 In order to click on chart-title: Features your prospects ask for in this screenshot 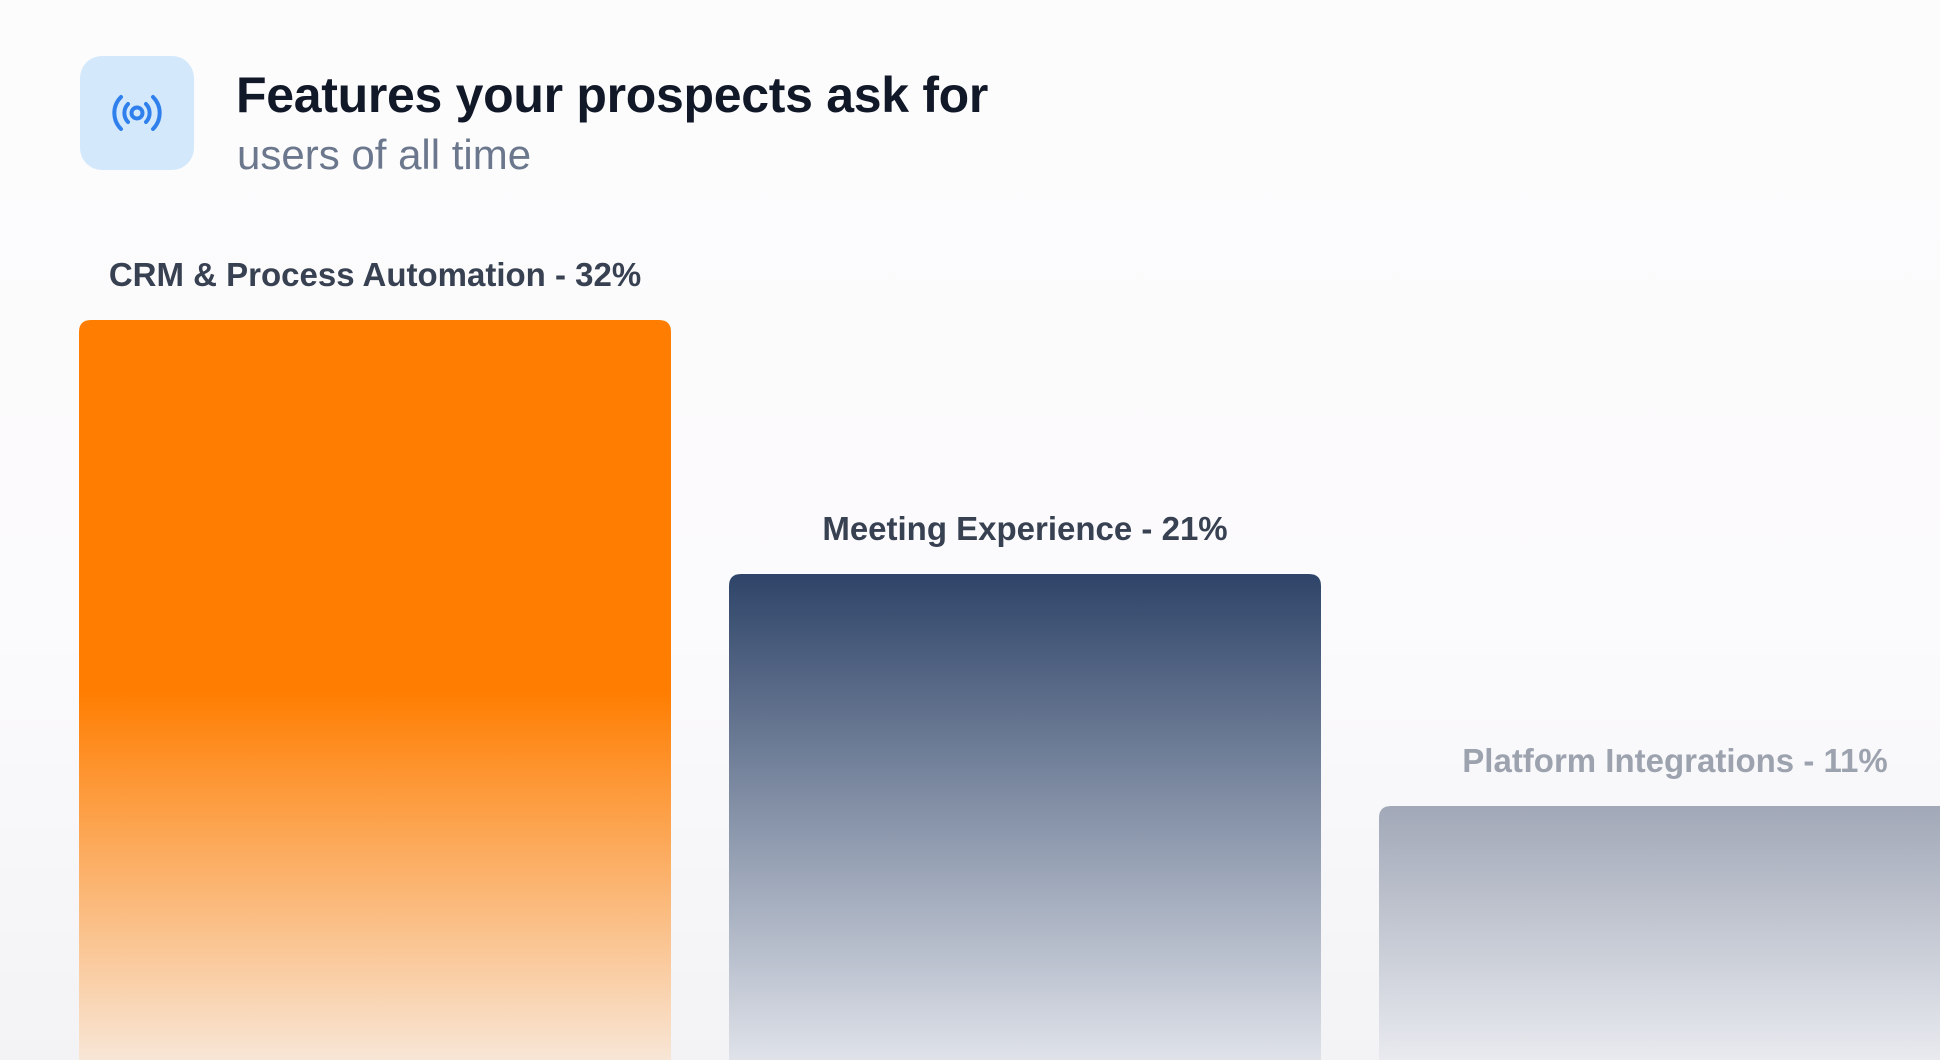, I will do `click(612, 95)`.